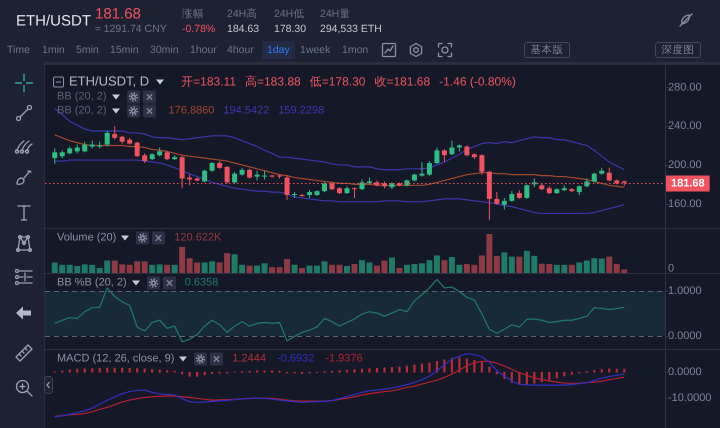 The width and height of the screenshot is (720, 428). Describe the element at coordinates (685, 164) in the screenshot. I see `y-tick-label: 200.00` at that location.